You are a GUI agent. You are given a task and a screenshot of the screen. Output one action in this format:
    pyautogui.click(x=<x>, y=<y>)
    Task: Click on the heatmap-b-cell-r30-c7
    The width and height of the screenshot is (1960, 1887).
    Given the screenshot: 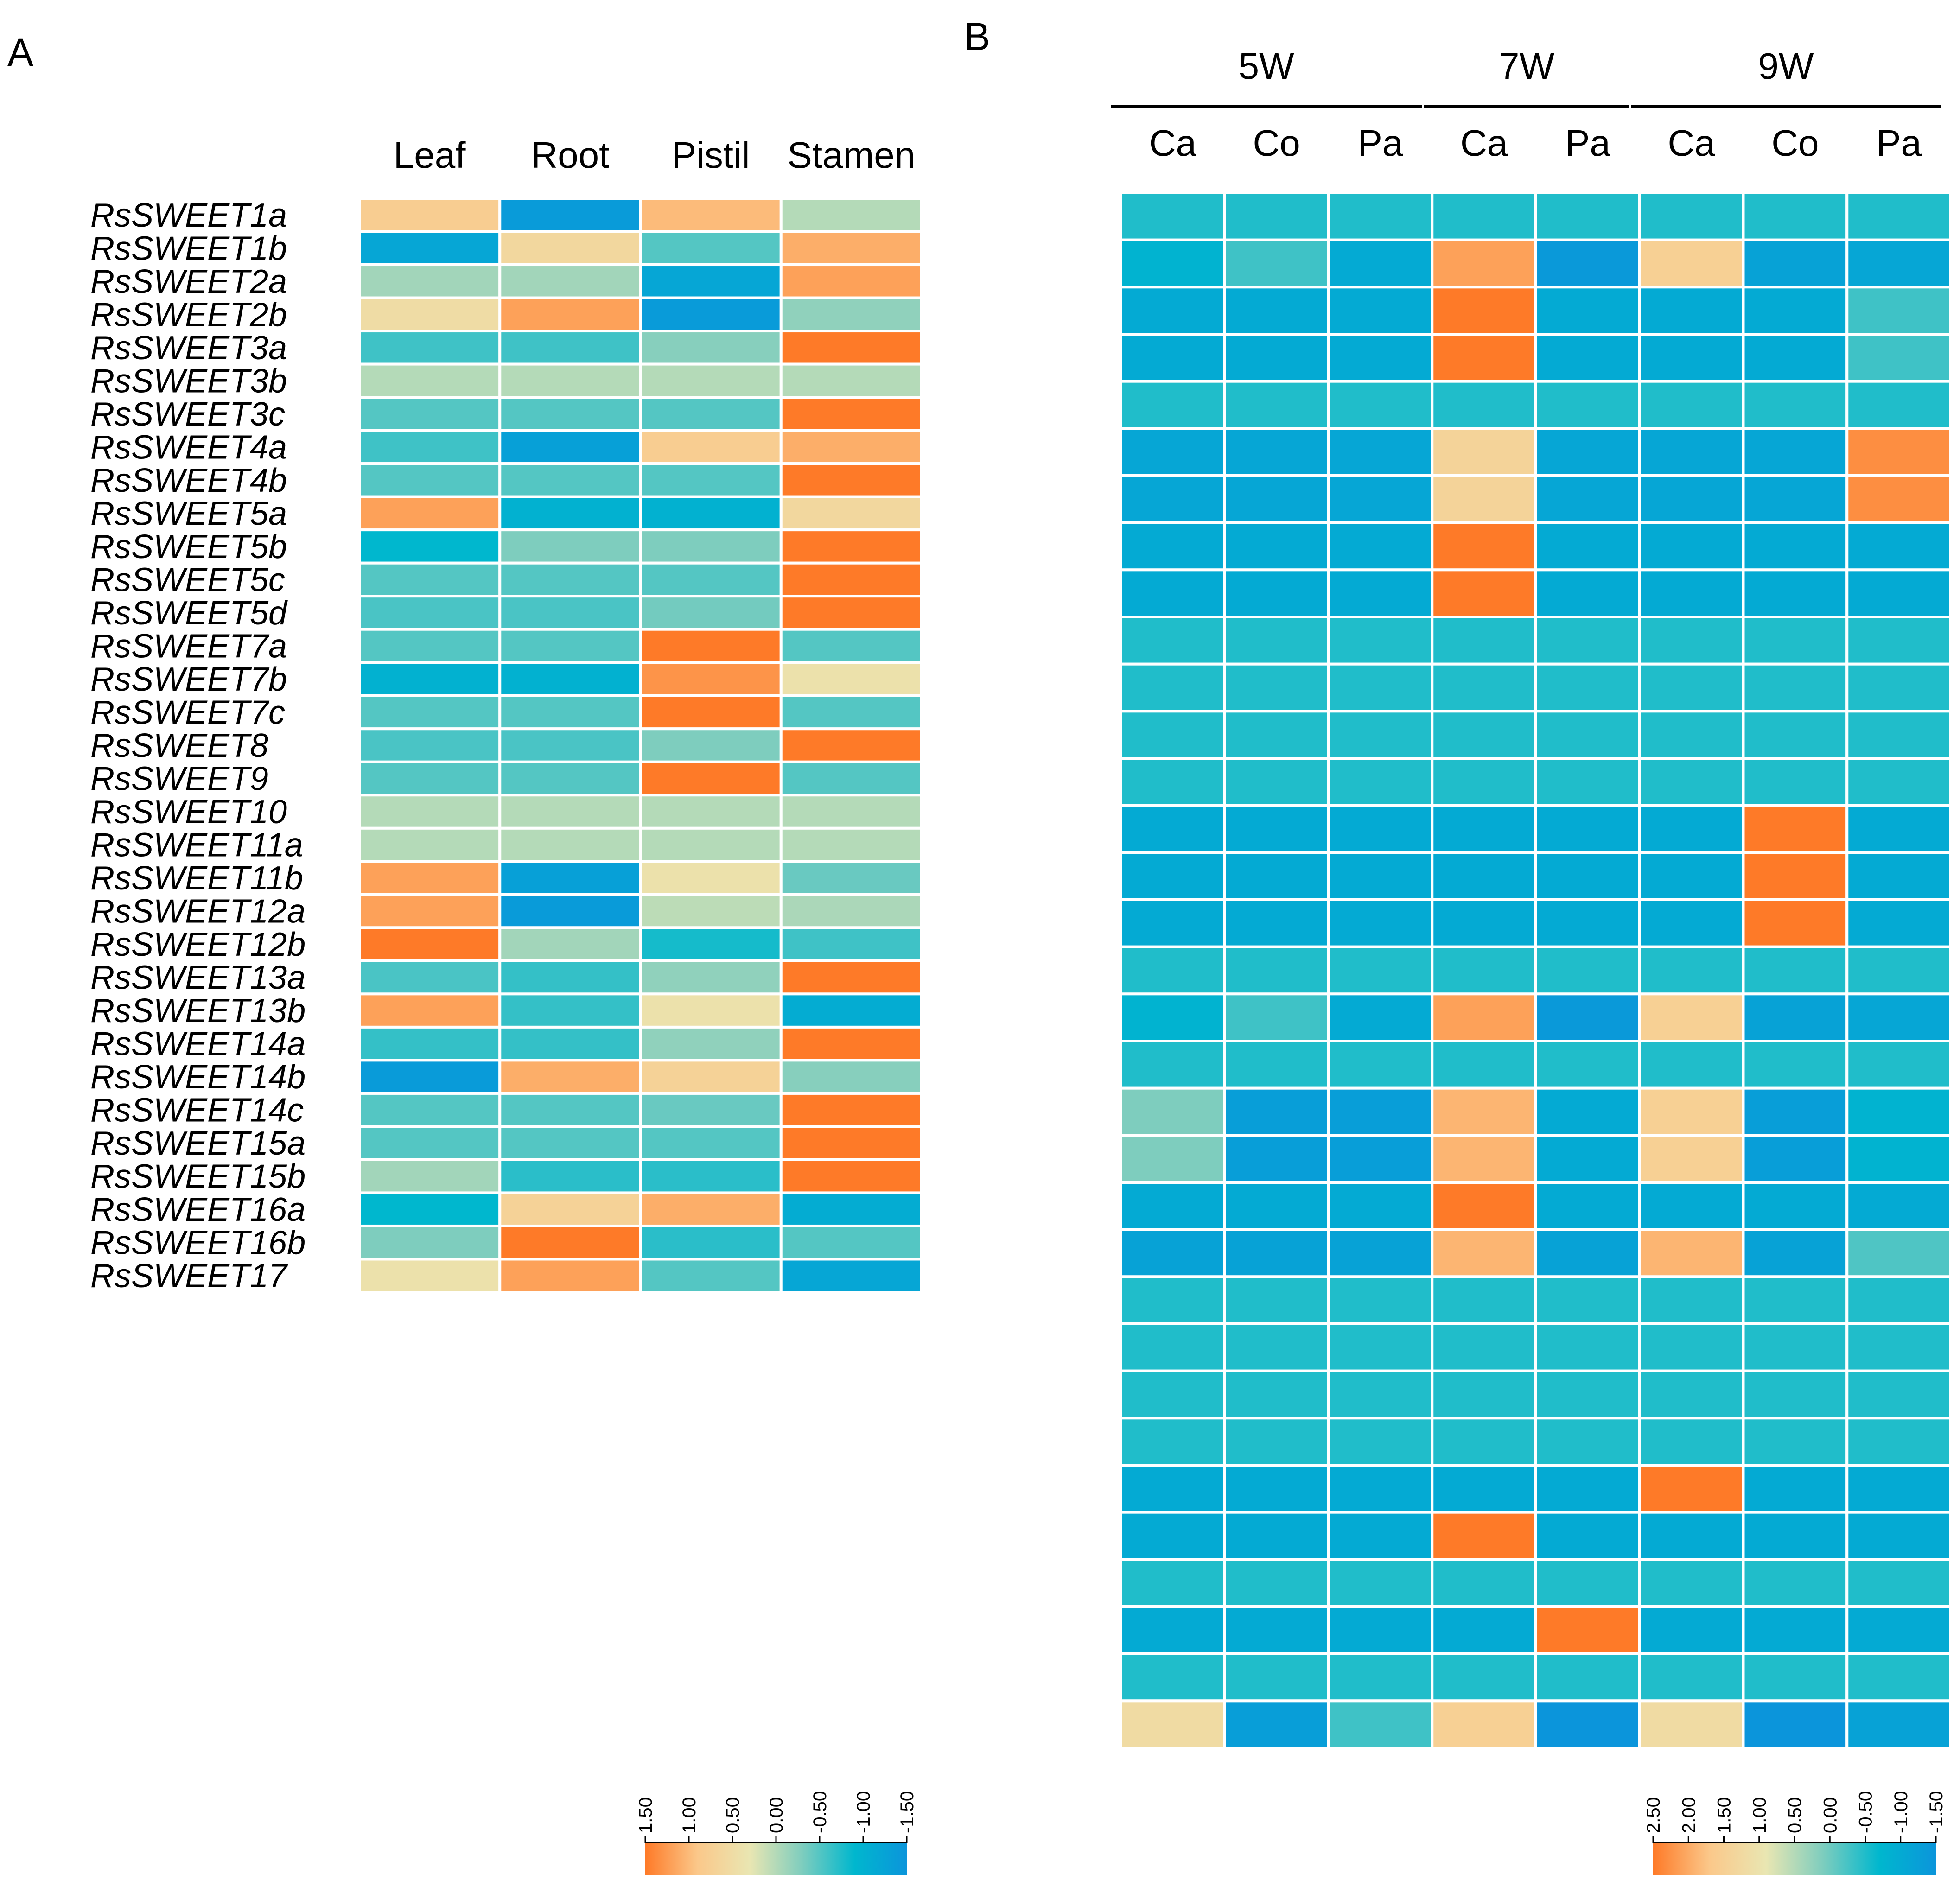 What is the action you would take?
    pyautogui.click(x=1795, y=1583)
    